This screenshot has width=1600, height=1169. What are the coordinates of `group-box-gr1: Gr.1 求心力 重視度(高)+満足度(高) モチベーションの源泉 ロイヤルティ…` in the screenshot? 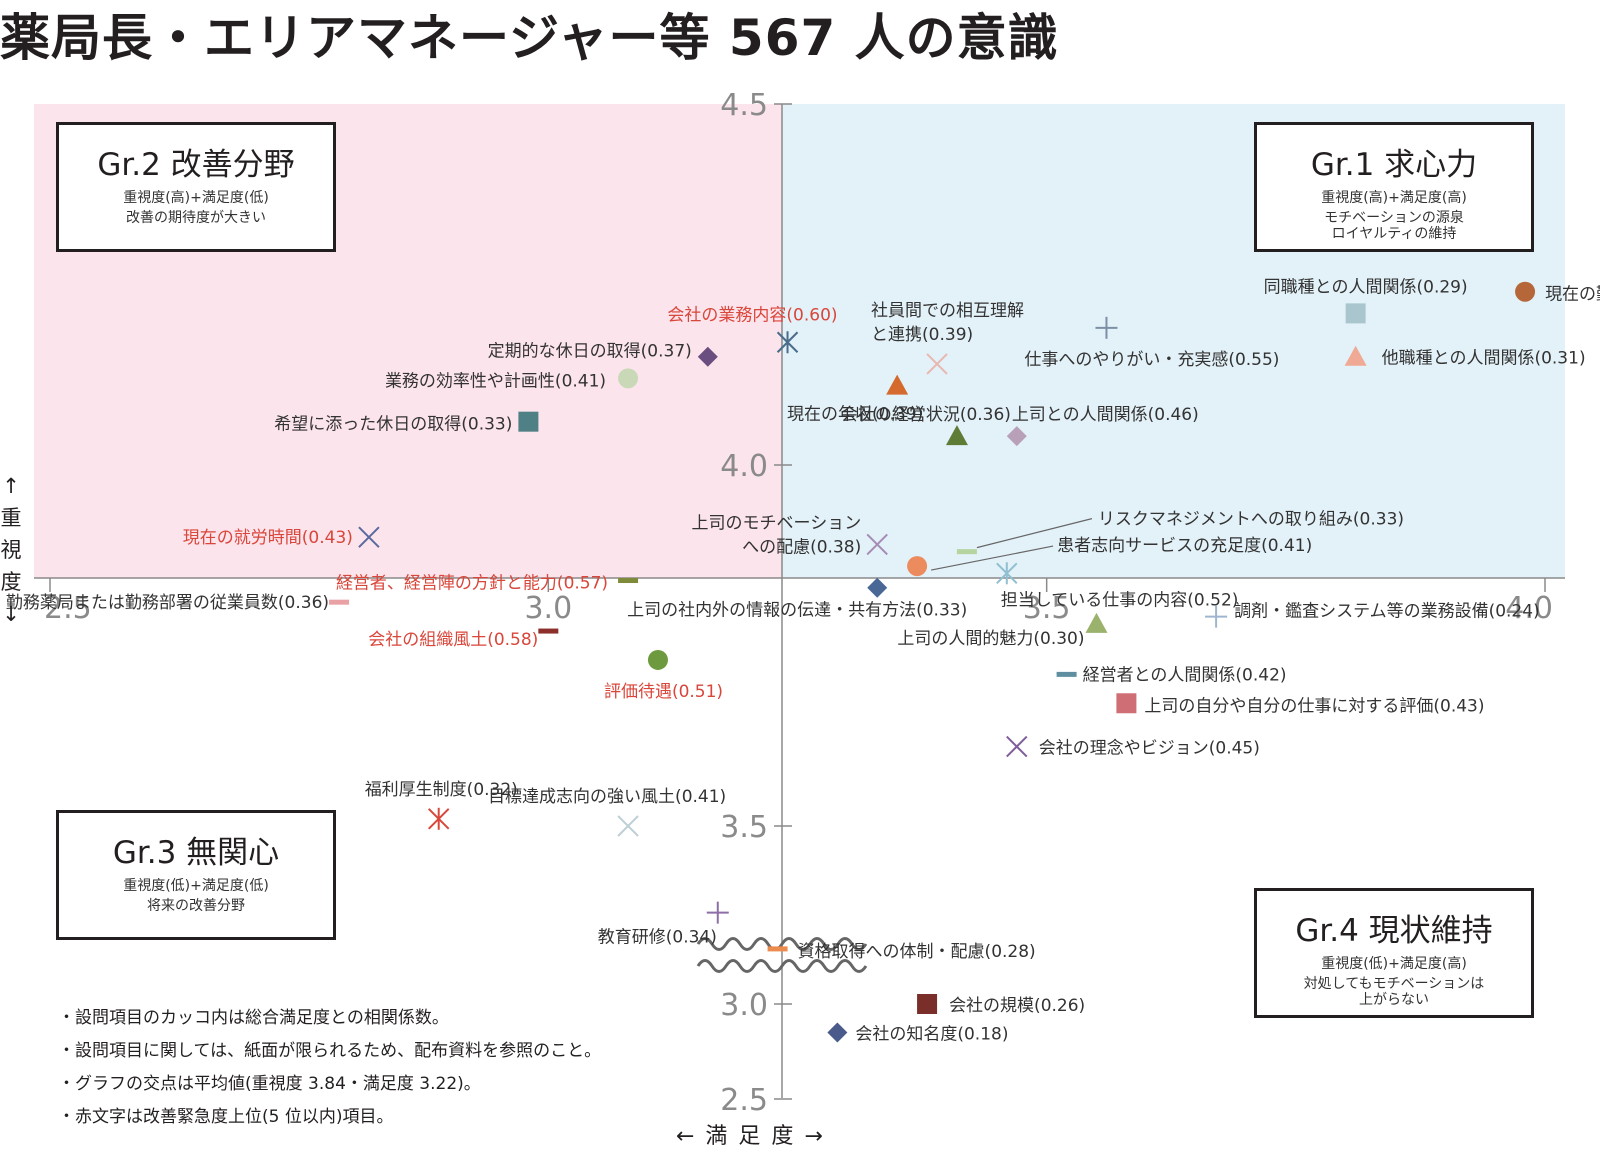 It's located at (1394, 187).